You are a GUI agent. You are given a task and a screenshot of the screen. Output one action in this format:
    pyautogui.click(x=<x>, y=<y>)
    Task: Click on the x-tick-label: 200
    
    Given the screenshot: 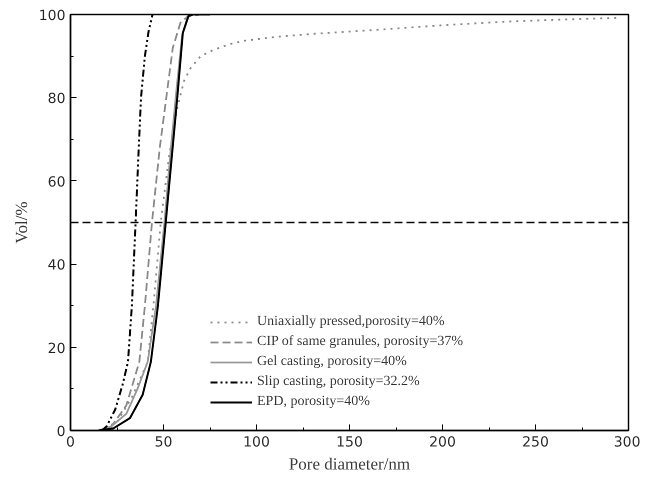 What is the action you would take?
    pyautogui.click(x=442, y=442)
    